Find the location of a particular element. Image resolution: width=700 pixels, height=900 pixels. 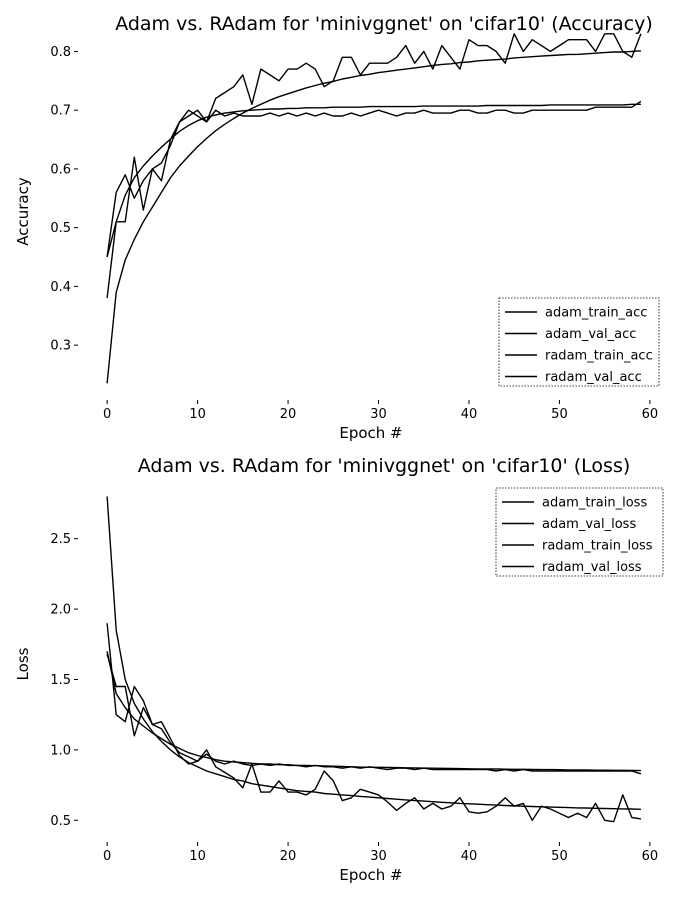

y-axis-label: Loss is located at coordinates (23, 663).